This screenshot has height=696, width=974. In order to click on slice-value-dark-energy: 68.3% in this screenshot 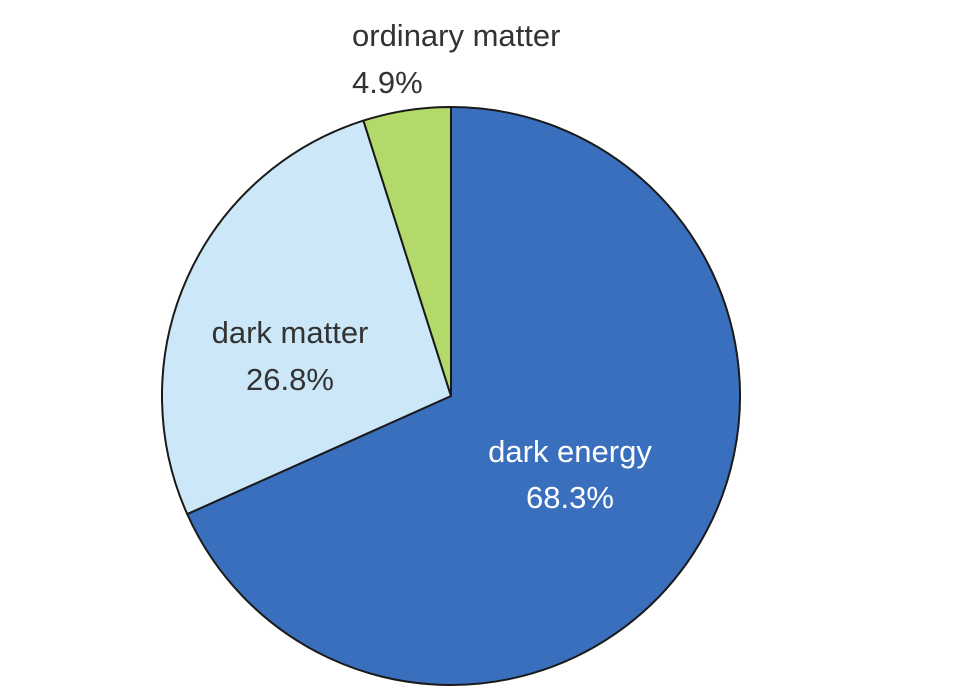, I will do `click(570, 497)`.